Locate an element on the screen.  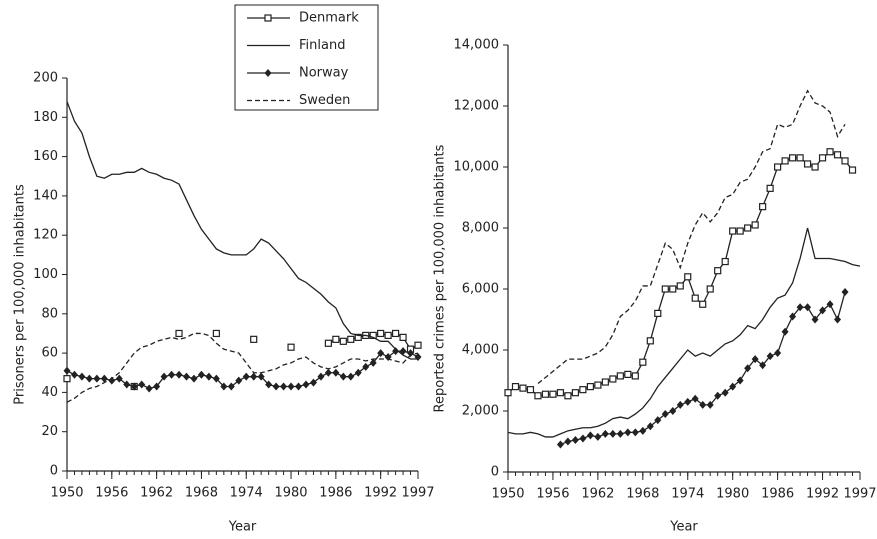
legend-label: Denmark is located at coordinates (329, 18).